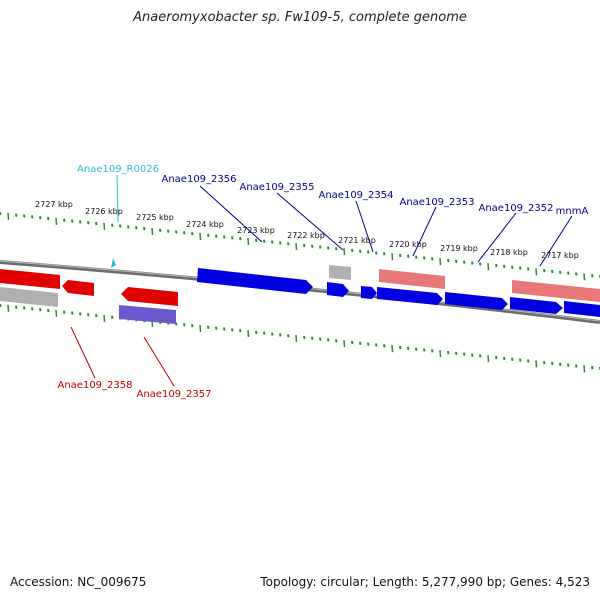 This screenshot has width=600, height=600. What do you see at coordinates (29, 297) in the screenshot?
I see `gene-arrow-2358-inner` at bounding box center [29, 297].